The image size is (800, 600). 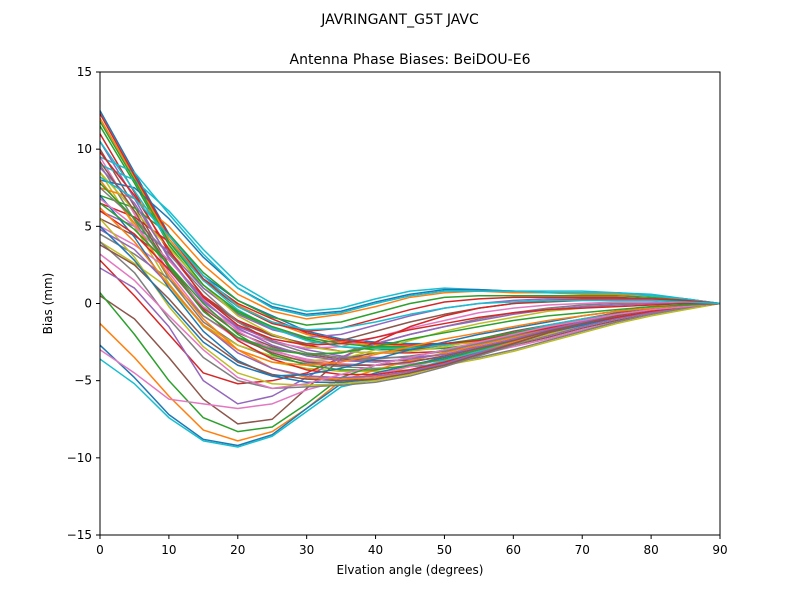 What do you see at coordinates (306, 550) in the screenshot?
I see `x-tick-label: 30` at bounding box center [306, 550].